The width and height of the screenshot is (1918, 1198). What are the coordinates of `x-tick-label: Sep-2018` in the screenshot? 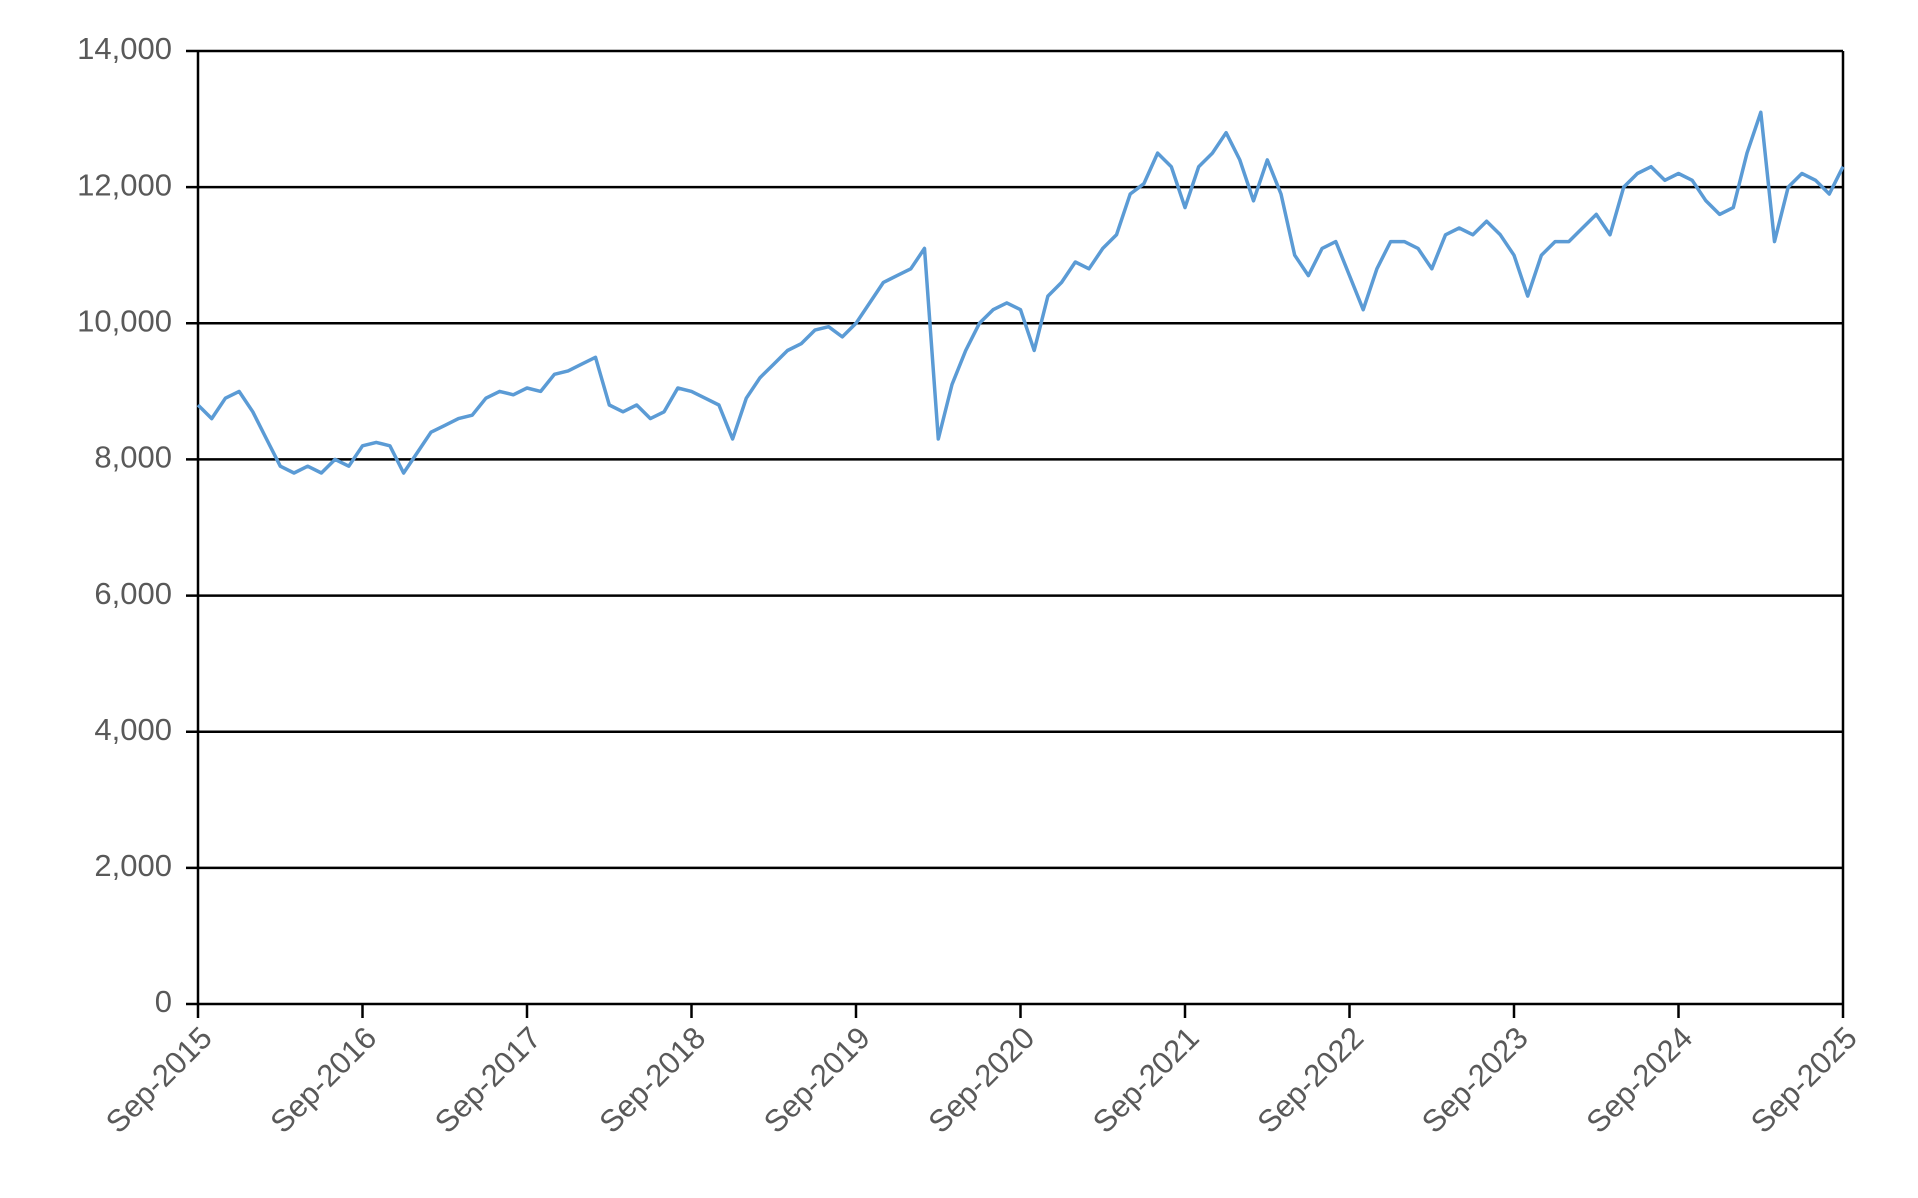 It's located at (652, 1080).